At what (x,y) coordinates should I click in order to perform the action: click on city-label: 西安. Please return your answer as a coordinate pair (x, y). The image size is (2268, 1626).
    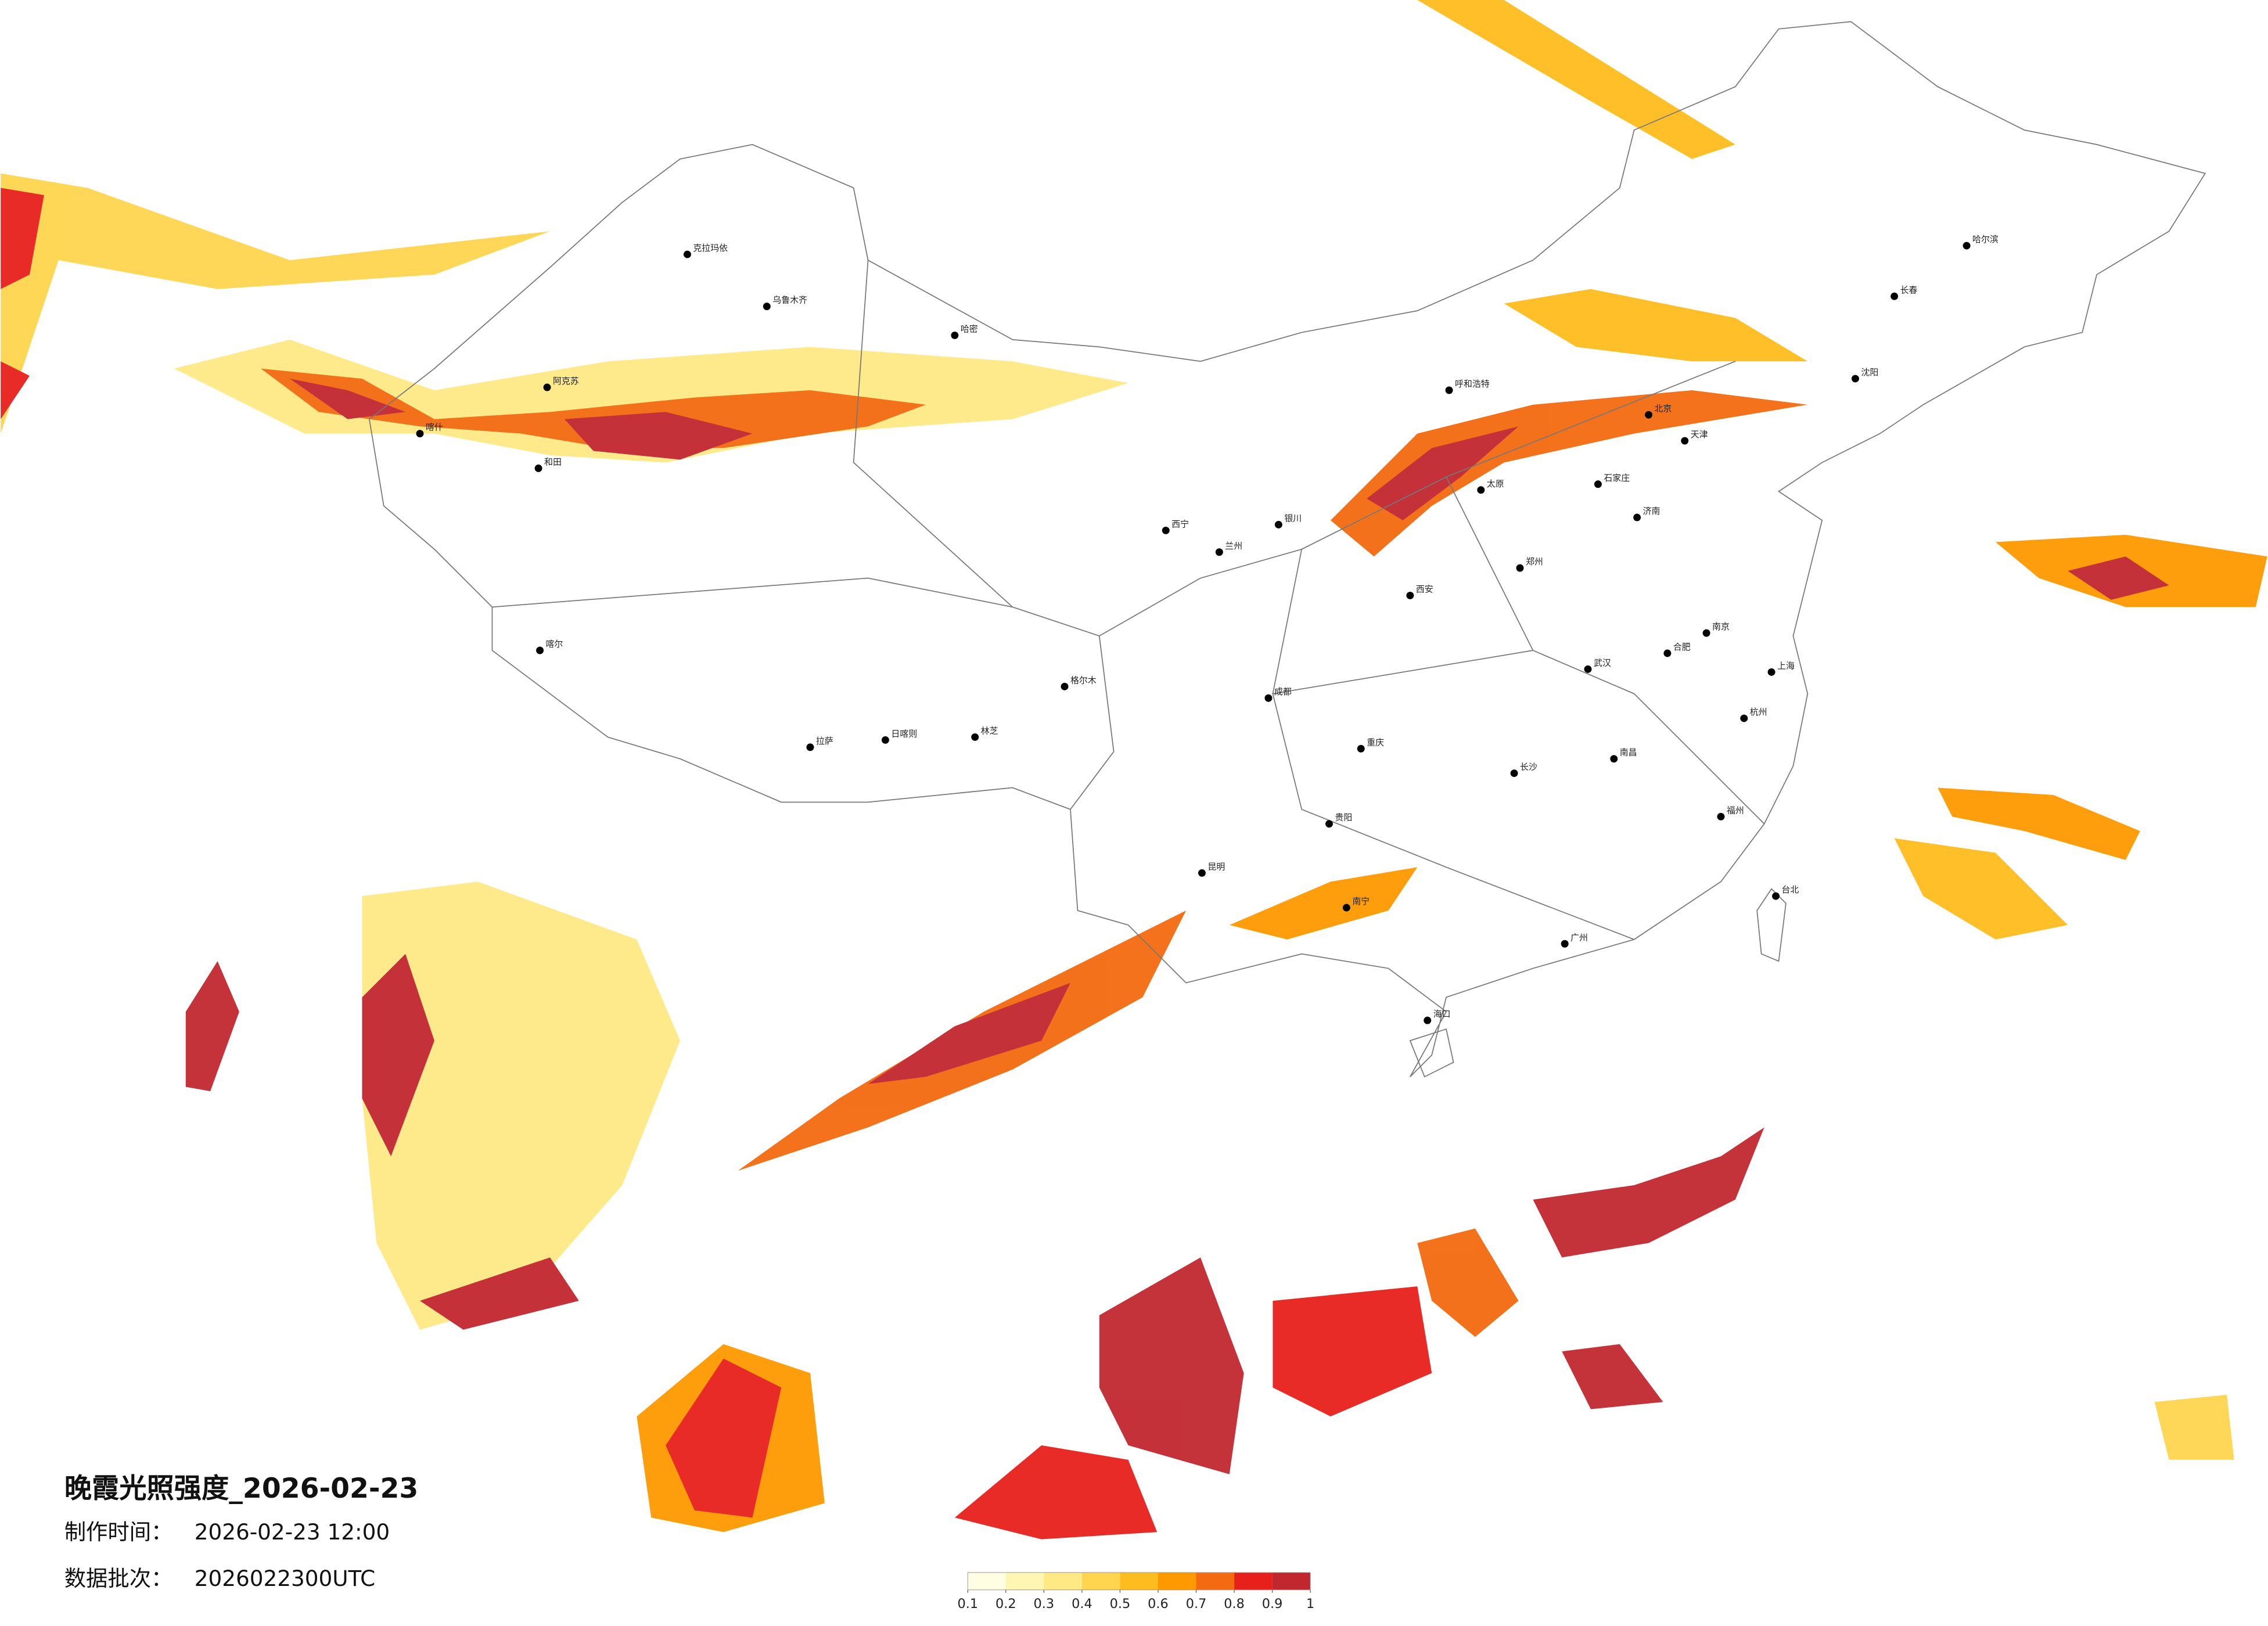
    Looking at the image, I should click on (1424, 589).